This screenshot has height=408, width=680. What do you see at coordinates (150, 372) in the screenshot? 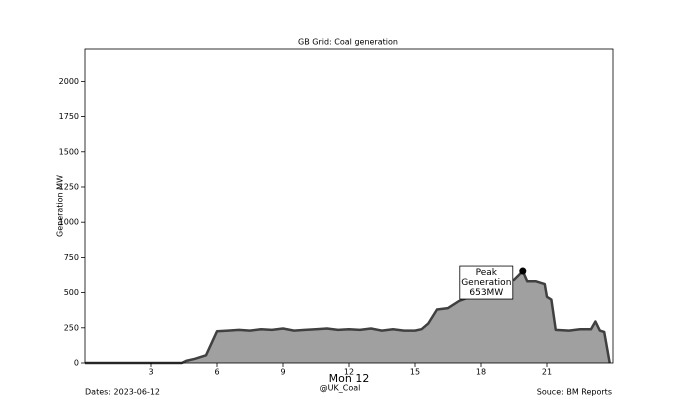
I see `x-tick-label: 3` at bounding box center [150, 372].